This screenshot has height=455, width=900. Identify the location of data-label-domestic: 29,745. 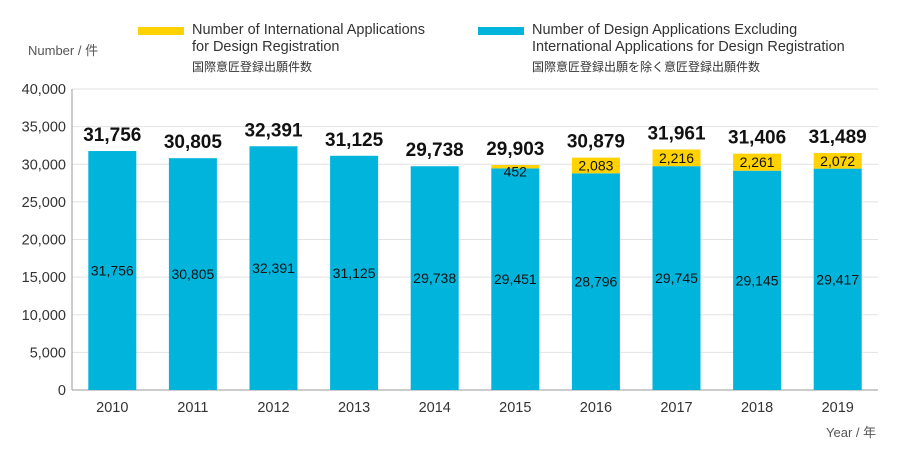
(676, 278).